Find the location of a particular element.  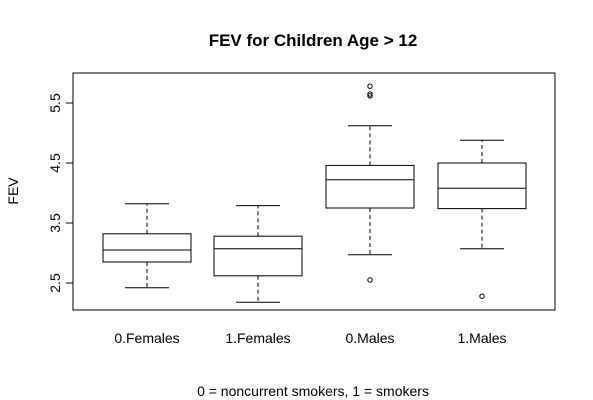

x-axis-labels: 0.Females 1.Females 0.Males 1.Males is located at coordinates (310, 338).